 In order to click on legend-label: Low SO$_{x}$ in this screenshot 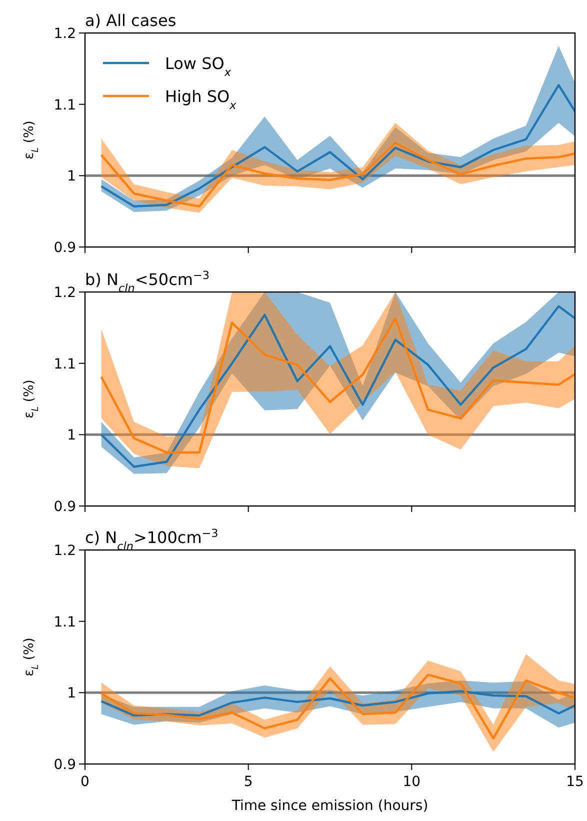, I will do `click(198, 66)`.